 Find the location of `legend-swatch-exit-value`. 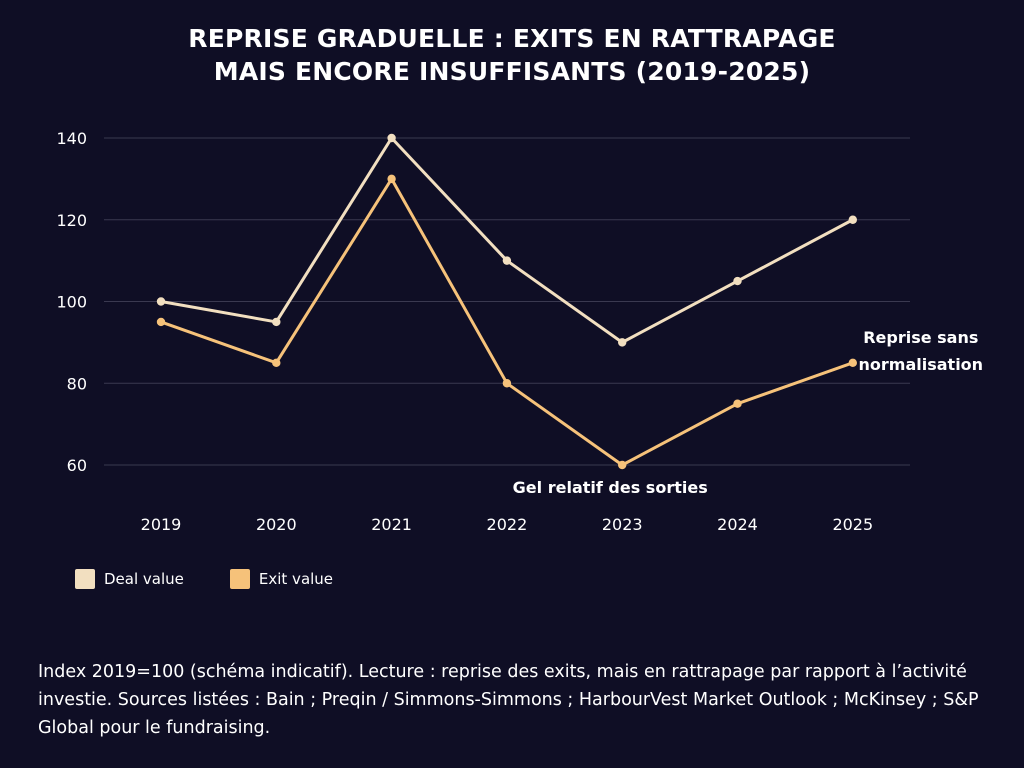

legend-swatch-exit-value is located at coordinates (239, 579).